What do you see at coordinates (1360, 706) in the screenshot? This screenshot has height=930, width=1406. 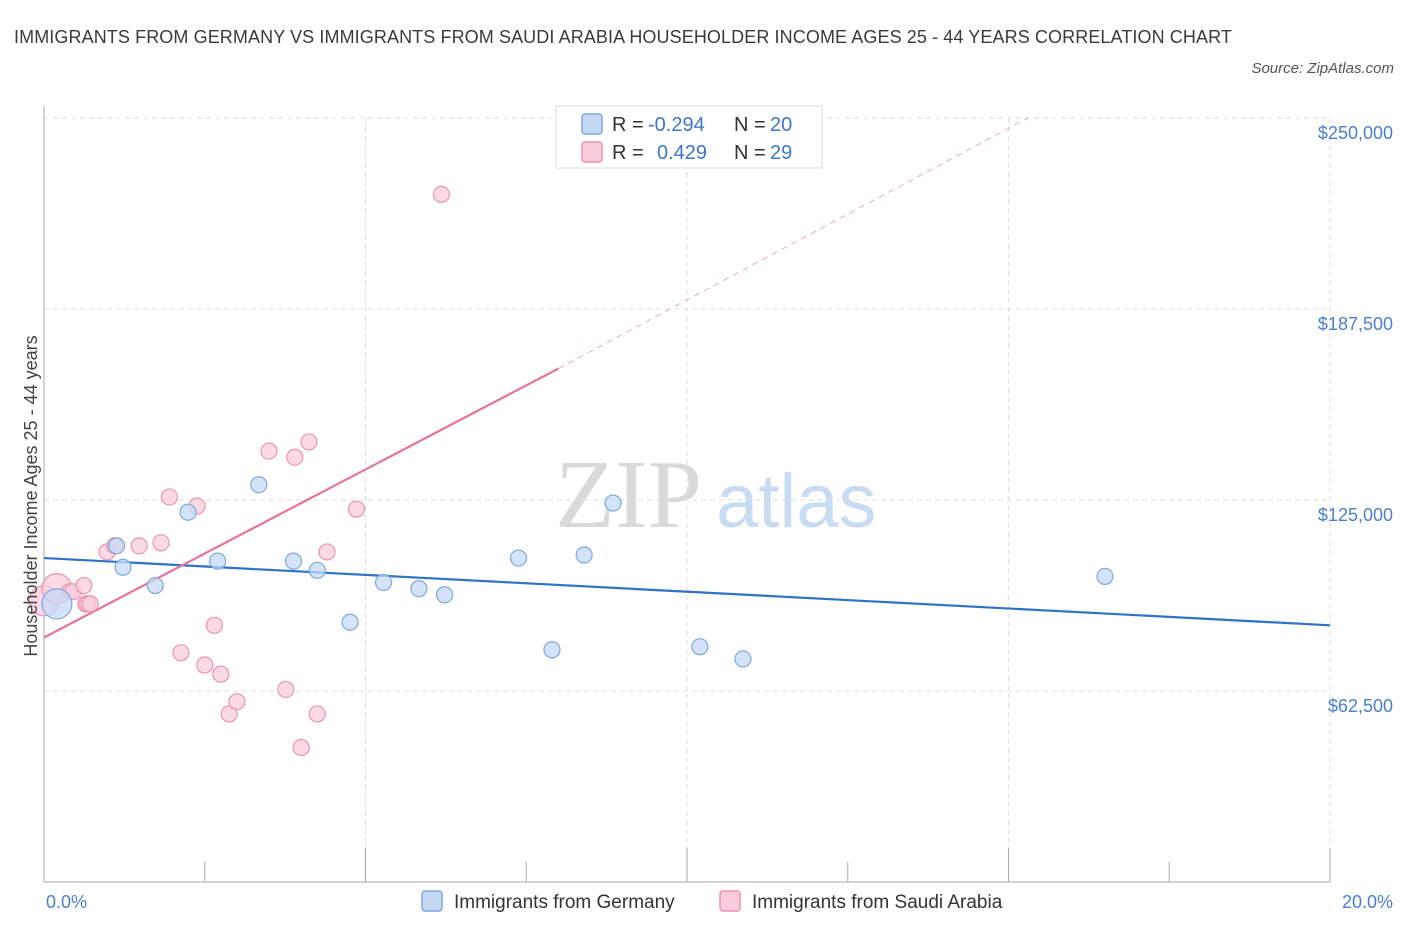 I see `y-tick-label-0: $62,500` at bounding box center [1360, 706].